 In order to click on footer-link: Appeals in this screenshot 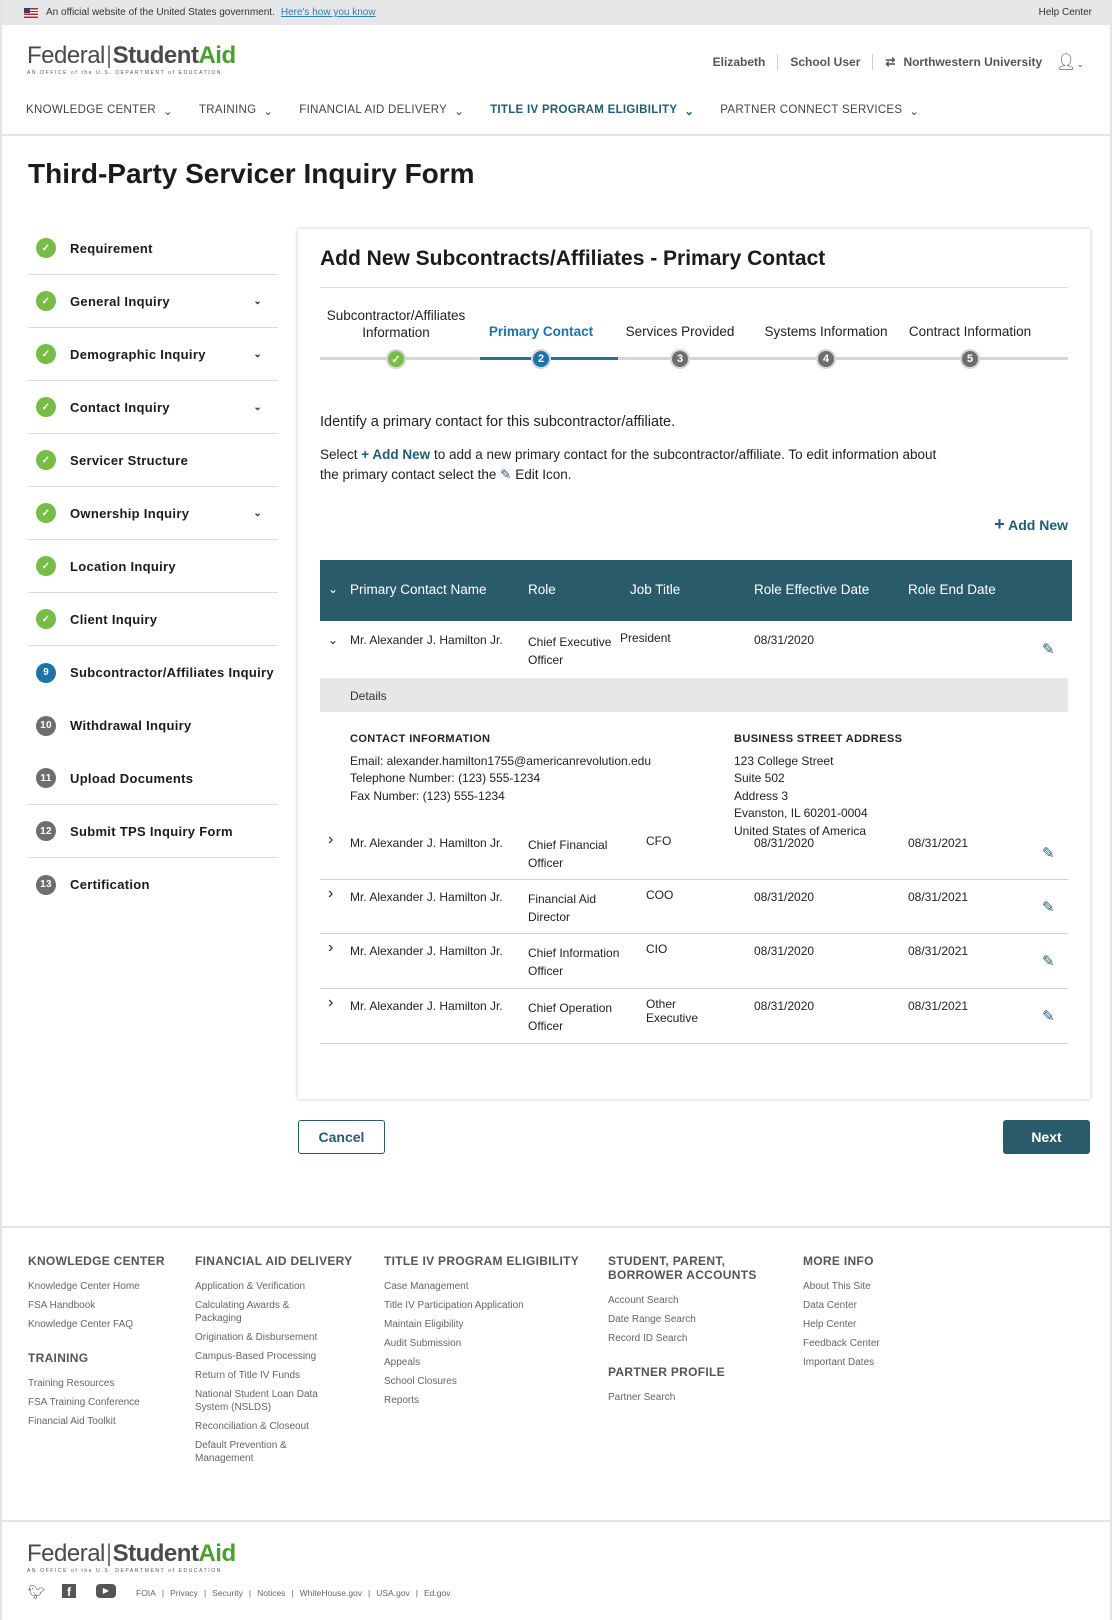, I will do `click(402, 1362)`.